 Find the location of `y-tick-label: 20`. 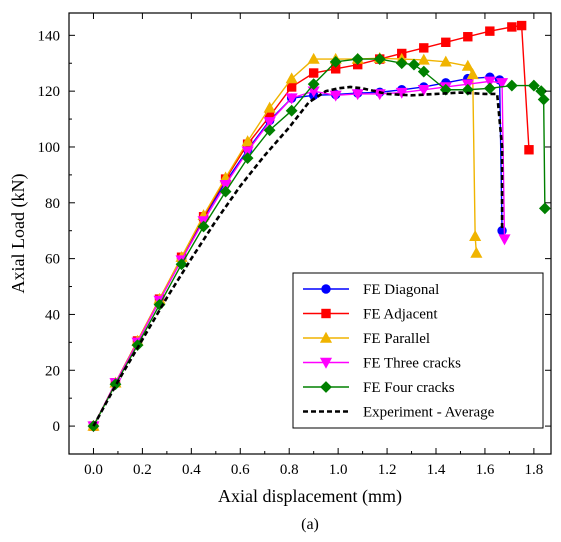

y-tick-label: 20 is located at coordinates (52, 371).